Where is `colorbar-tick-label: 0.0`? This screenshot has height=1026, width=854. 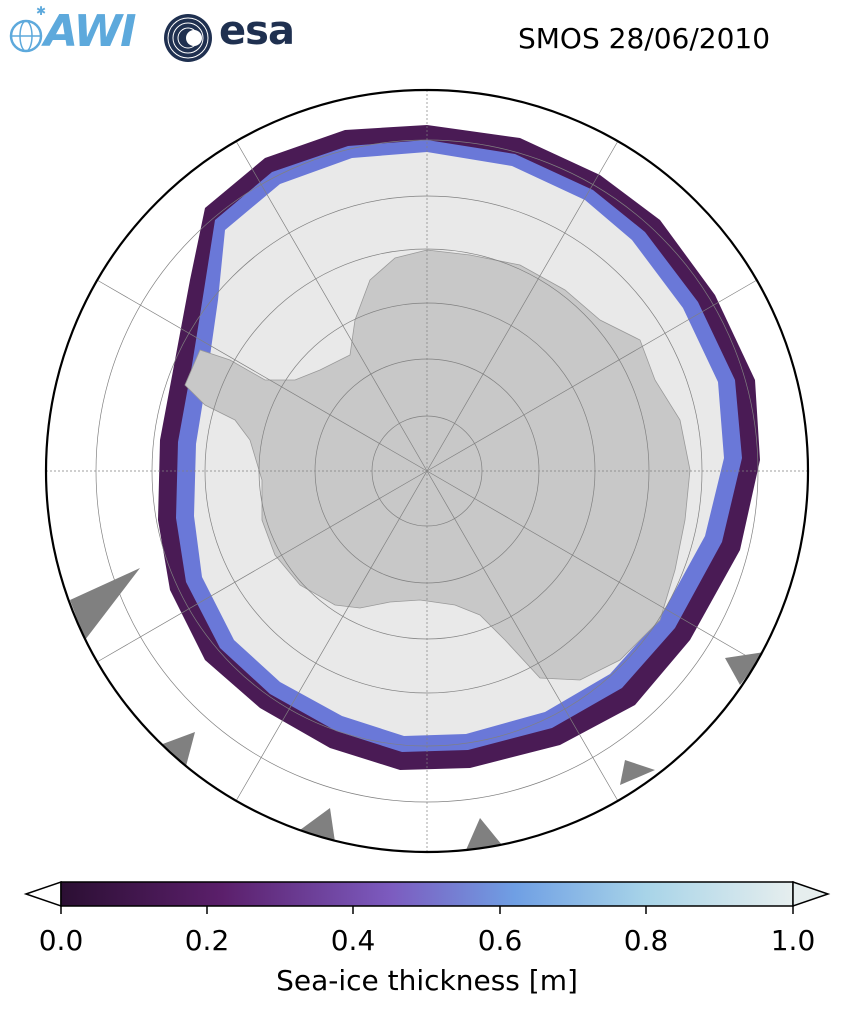 colorbar-tick-label: 0.0 is located at coordinates (61, 940).